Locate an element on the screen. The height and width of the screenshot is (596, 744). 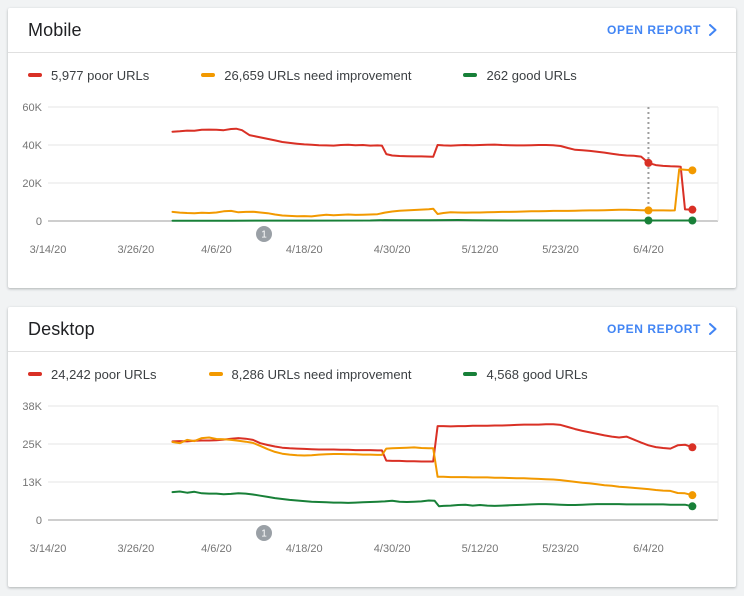
legend-label: 262 good URLs is located at coordinates (531, 75).